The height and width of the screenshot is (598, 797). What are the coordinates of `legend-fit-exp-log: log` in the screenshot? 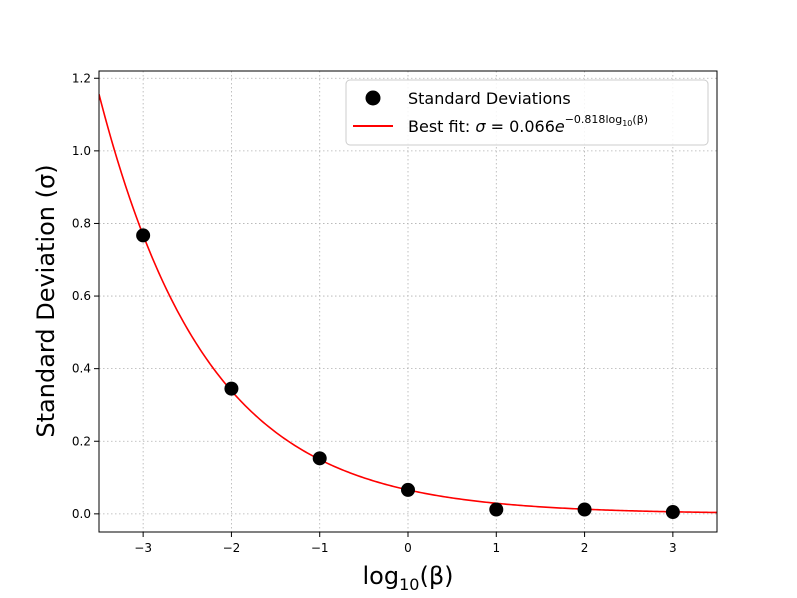 It's located at (613, 119).